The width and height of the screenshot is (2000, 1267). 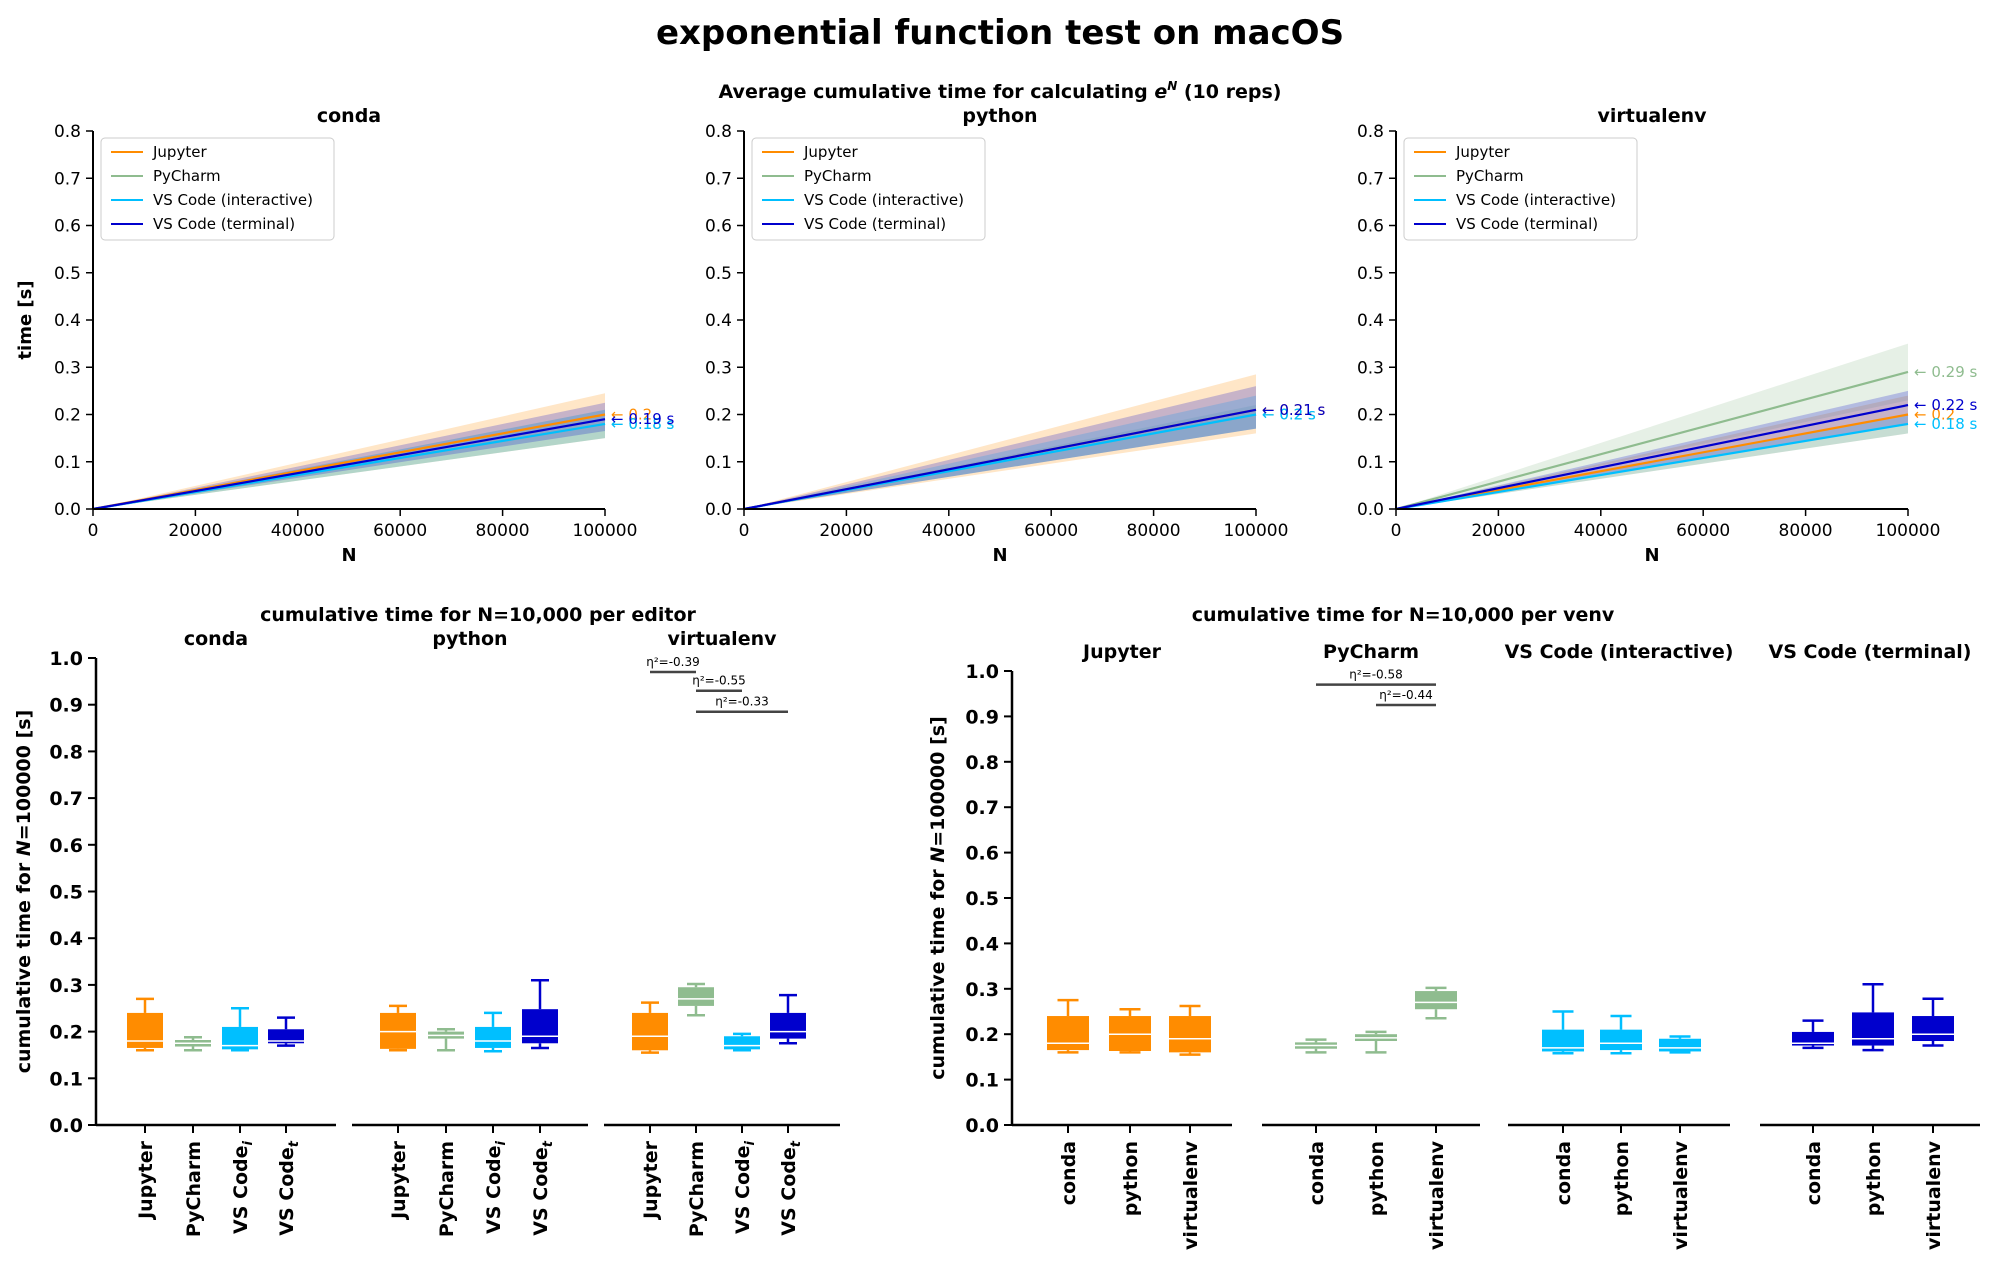 What do you see at coordinates (1000, 33) in the screenshot?
I see `figure-title: exponential function test on macOS` at bounding box center [1000, 33].